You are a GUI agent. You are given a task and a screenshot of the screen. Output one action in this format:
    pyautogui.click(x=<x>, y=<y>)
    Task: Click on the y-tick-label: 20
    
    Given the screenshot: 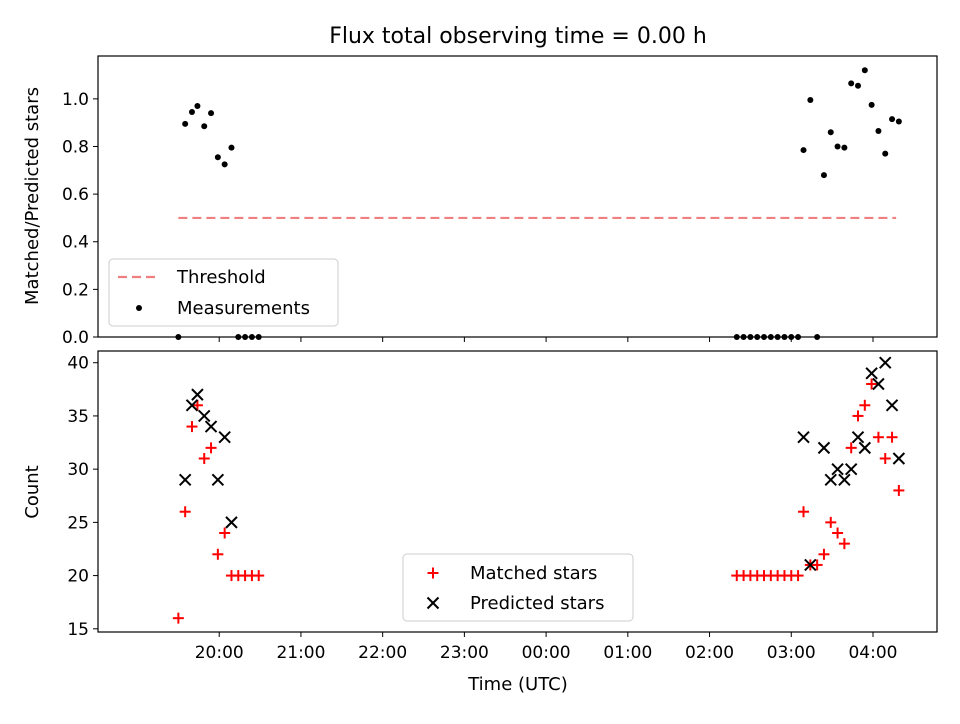 What is the action you would take?
    pyautogui.click(x=78, y=577)
    